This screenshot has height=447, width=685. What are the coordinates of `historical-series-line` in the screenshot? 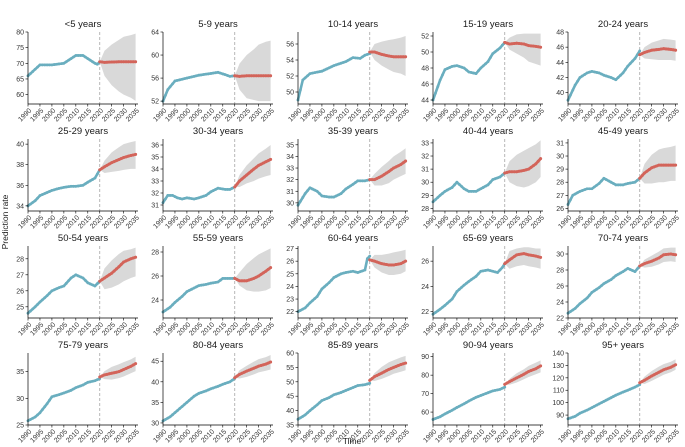 It's located at (334, 192).